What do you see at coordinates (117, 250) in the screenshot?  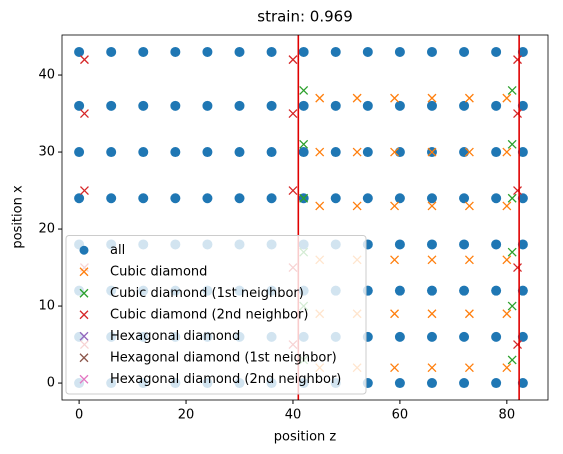 I see `legend-label: all` at bounding box center [117, 250].